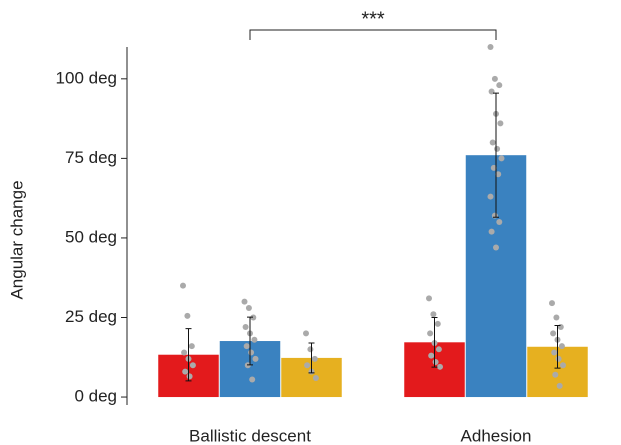  Describe the element at coordinates (250, 435) in the screenshot. I see `x-tick-label: Ballistic descent` at that location.